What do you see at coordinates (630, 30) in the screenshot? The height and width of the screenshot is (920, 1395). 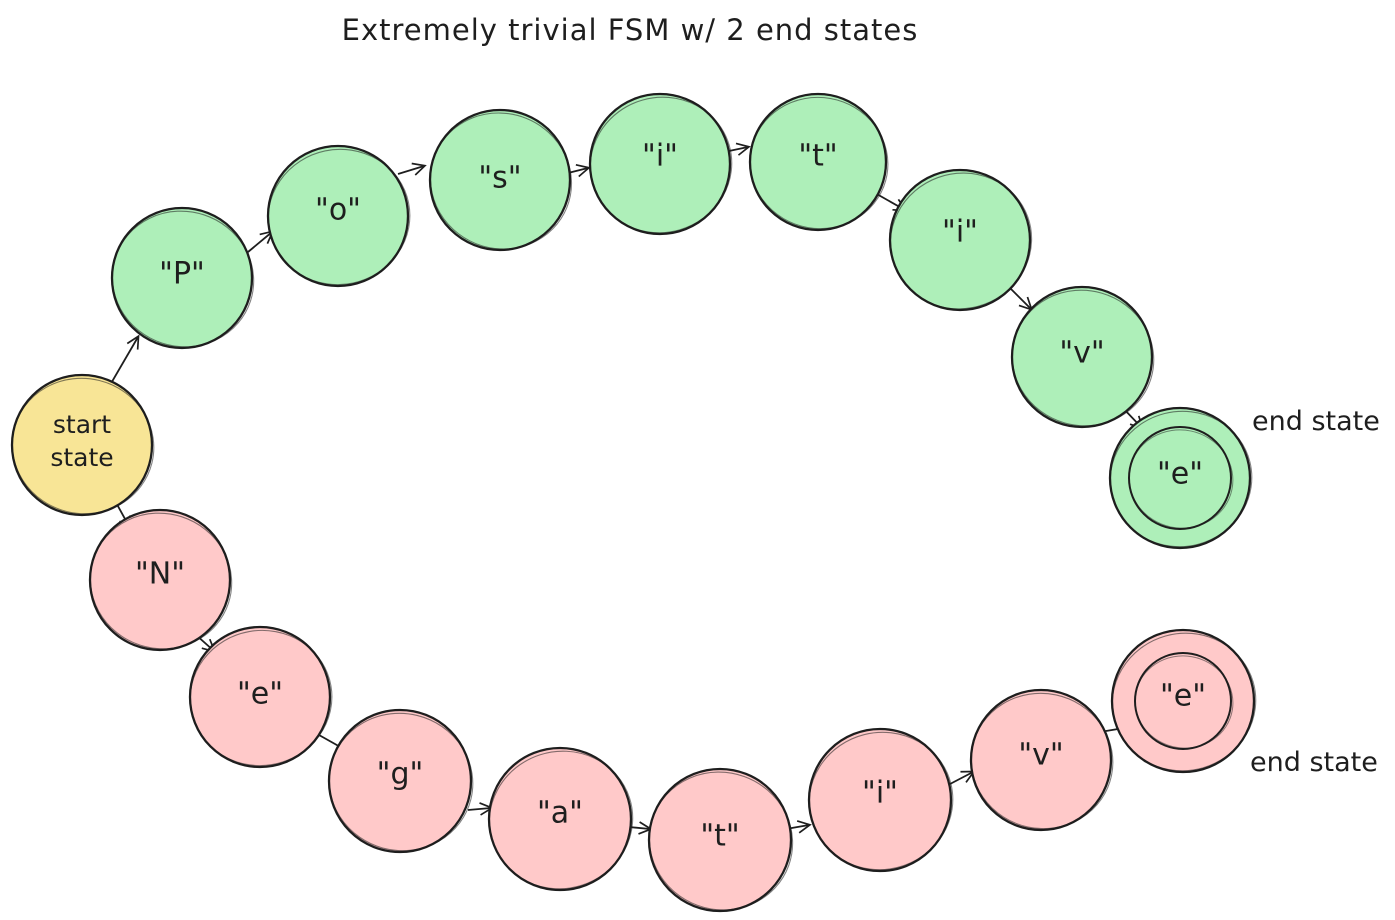 I see `diagram-title: Extremely trivial FSM w/ 2 end states` at bounding box center [630, 30].